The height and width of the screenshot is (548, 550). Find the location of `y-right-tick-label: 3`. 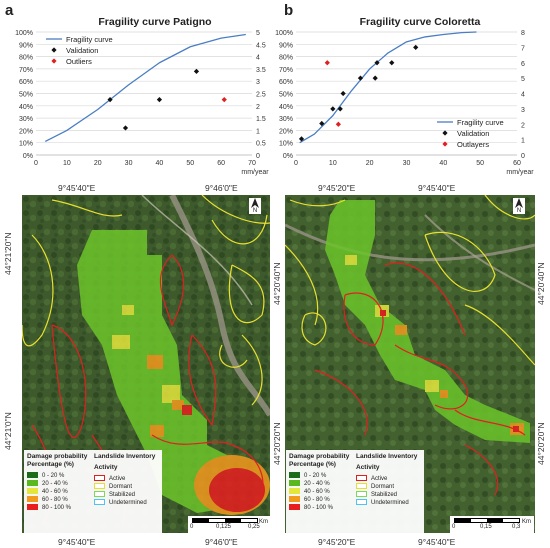

y-right-tick-label: 3 is located at coordinates (523, 110).